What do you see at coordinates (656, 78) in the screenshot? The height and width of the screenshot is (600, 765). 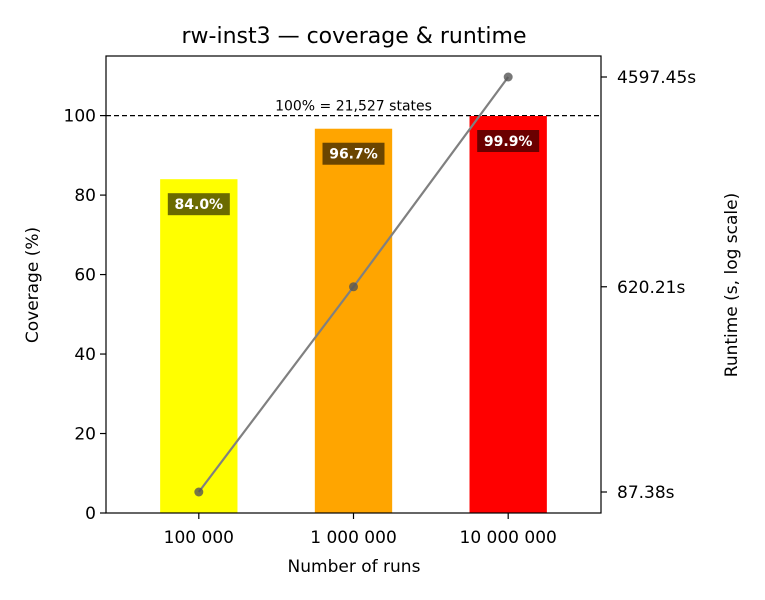 I see `y2-tick-label: 4597.45s` at bounding box center [656, 78].